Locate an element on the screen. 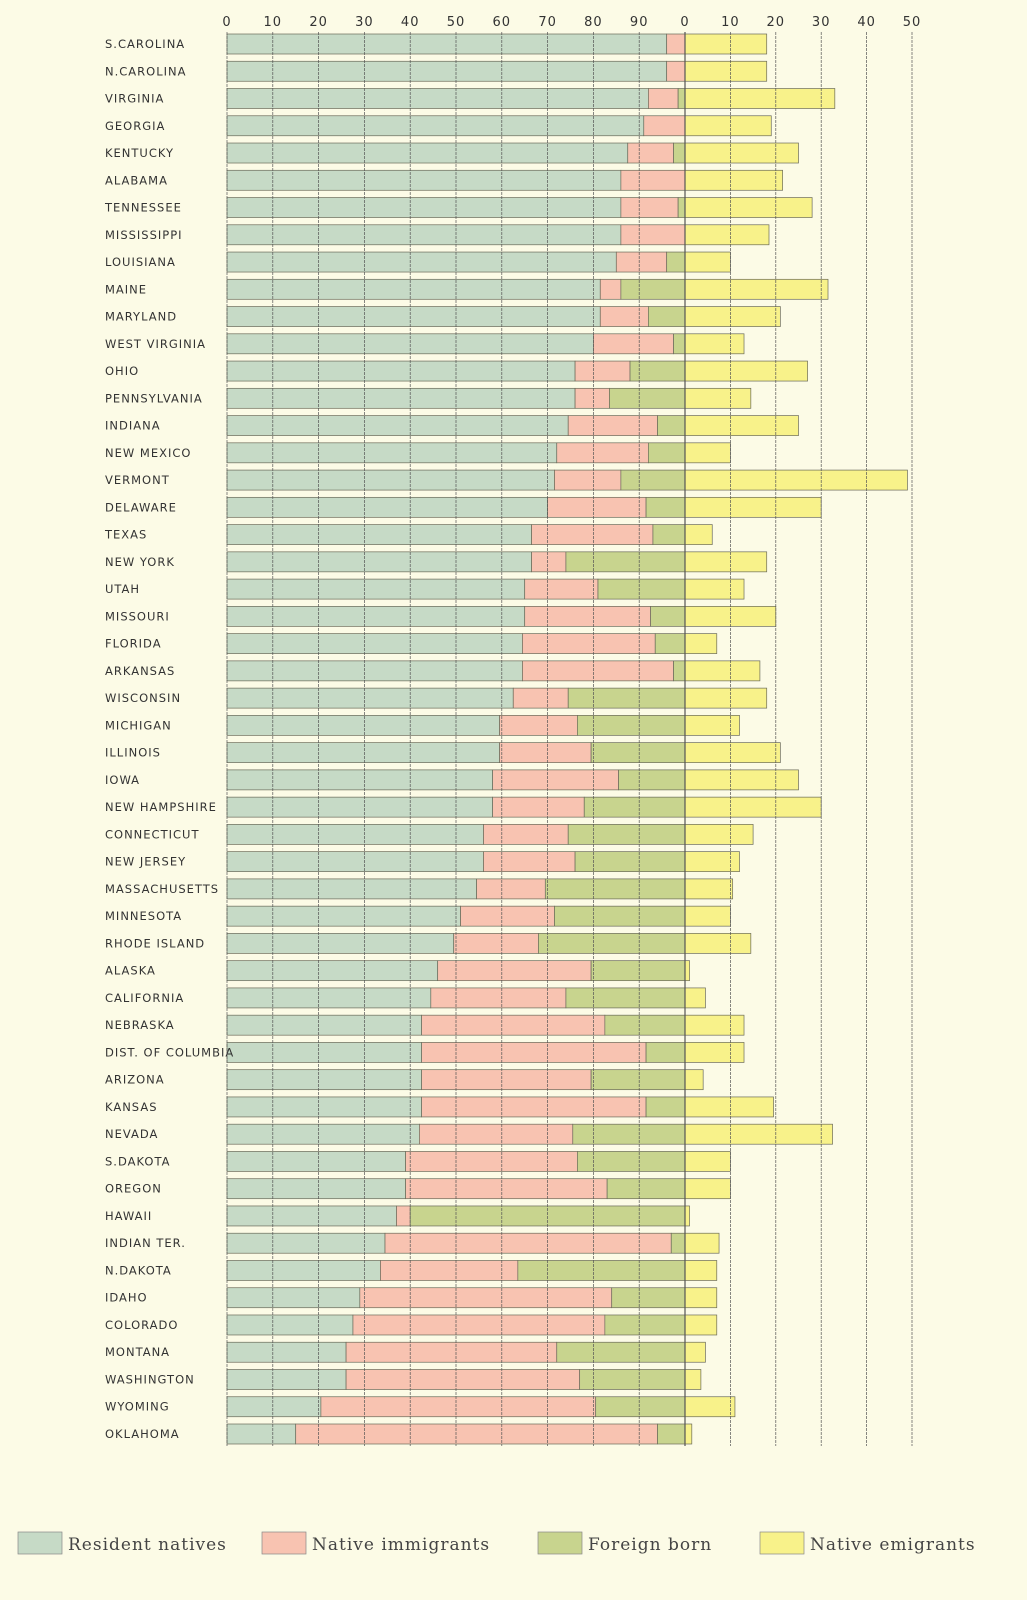 This screenshot has width=1027, height=1600. right-axis-tick: 0 is located at coordinates (684, 22).